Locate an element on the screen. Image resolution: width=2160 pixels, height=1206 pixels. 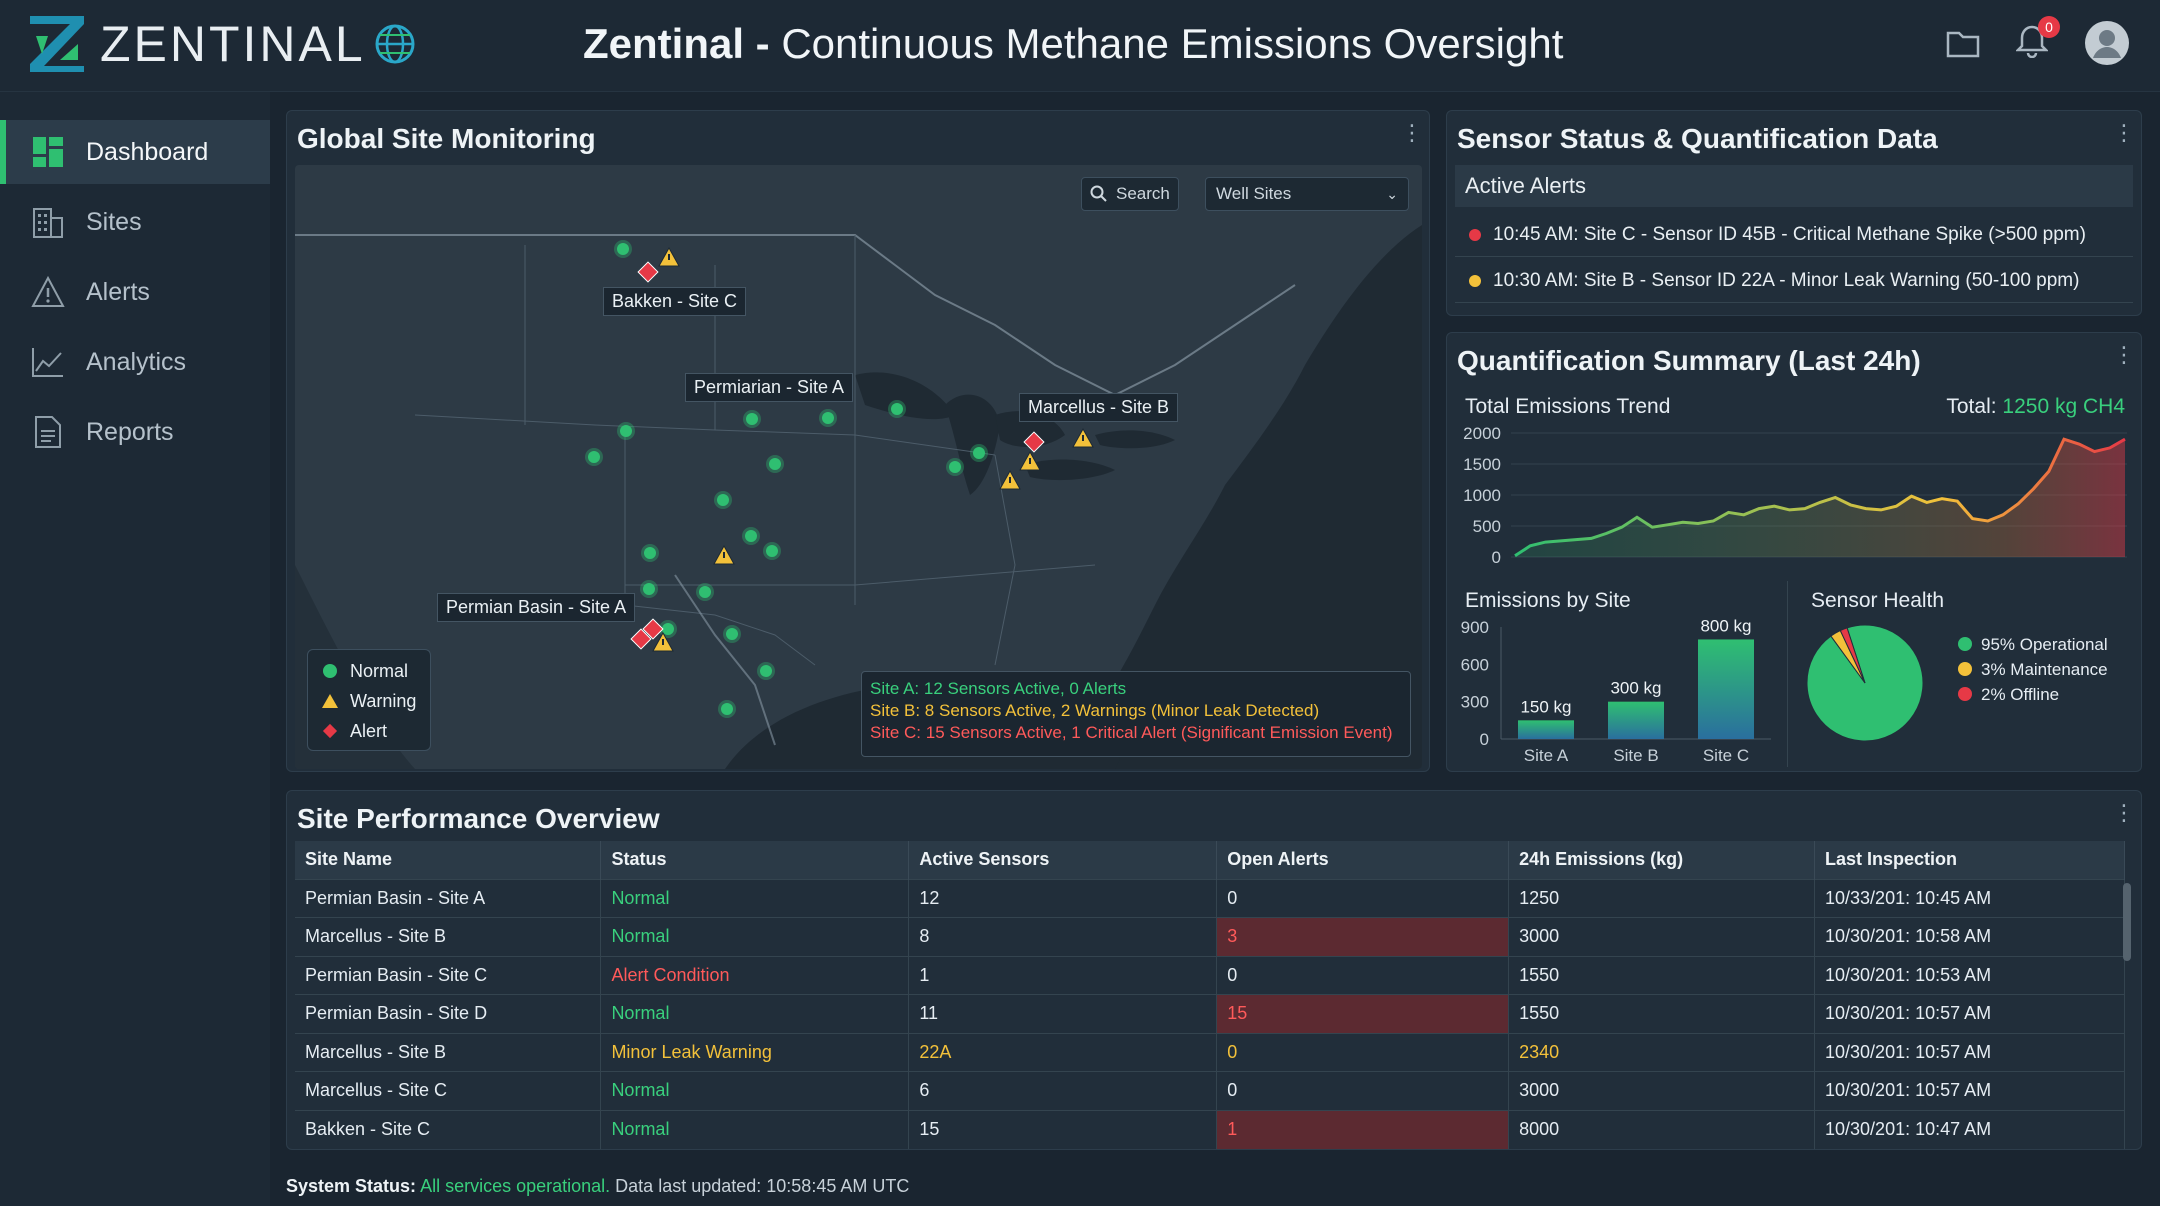
cell-alerts: 1 is located at coordinates (1363, 1129).